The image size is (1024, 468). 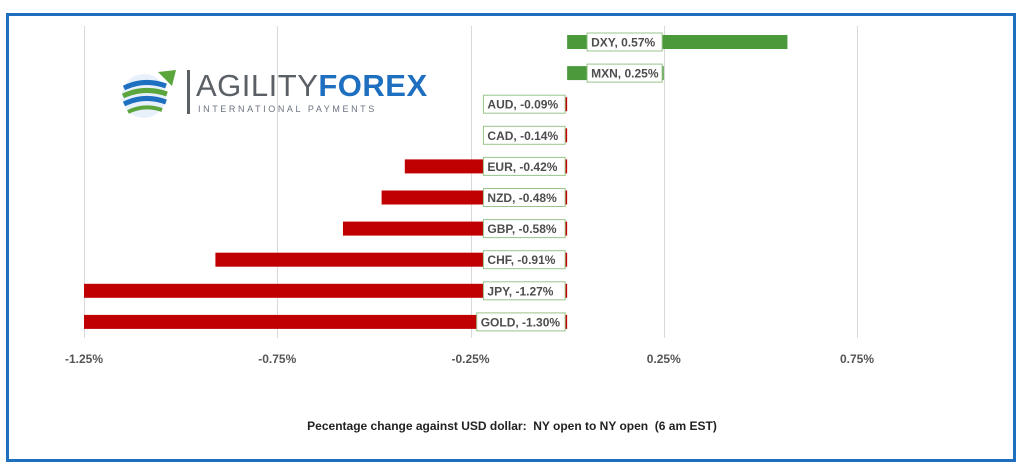 I want to click on data-label-aud: AUD, -0.09%, so click(x=522, y=105).